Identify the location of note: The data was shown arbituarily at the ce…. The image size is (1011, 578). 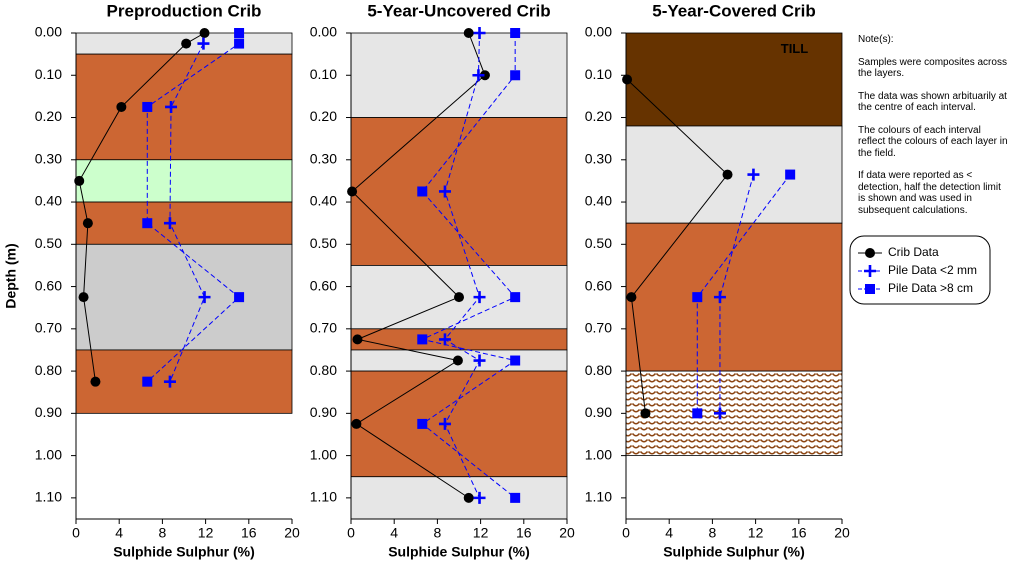
(932, 102).